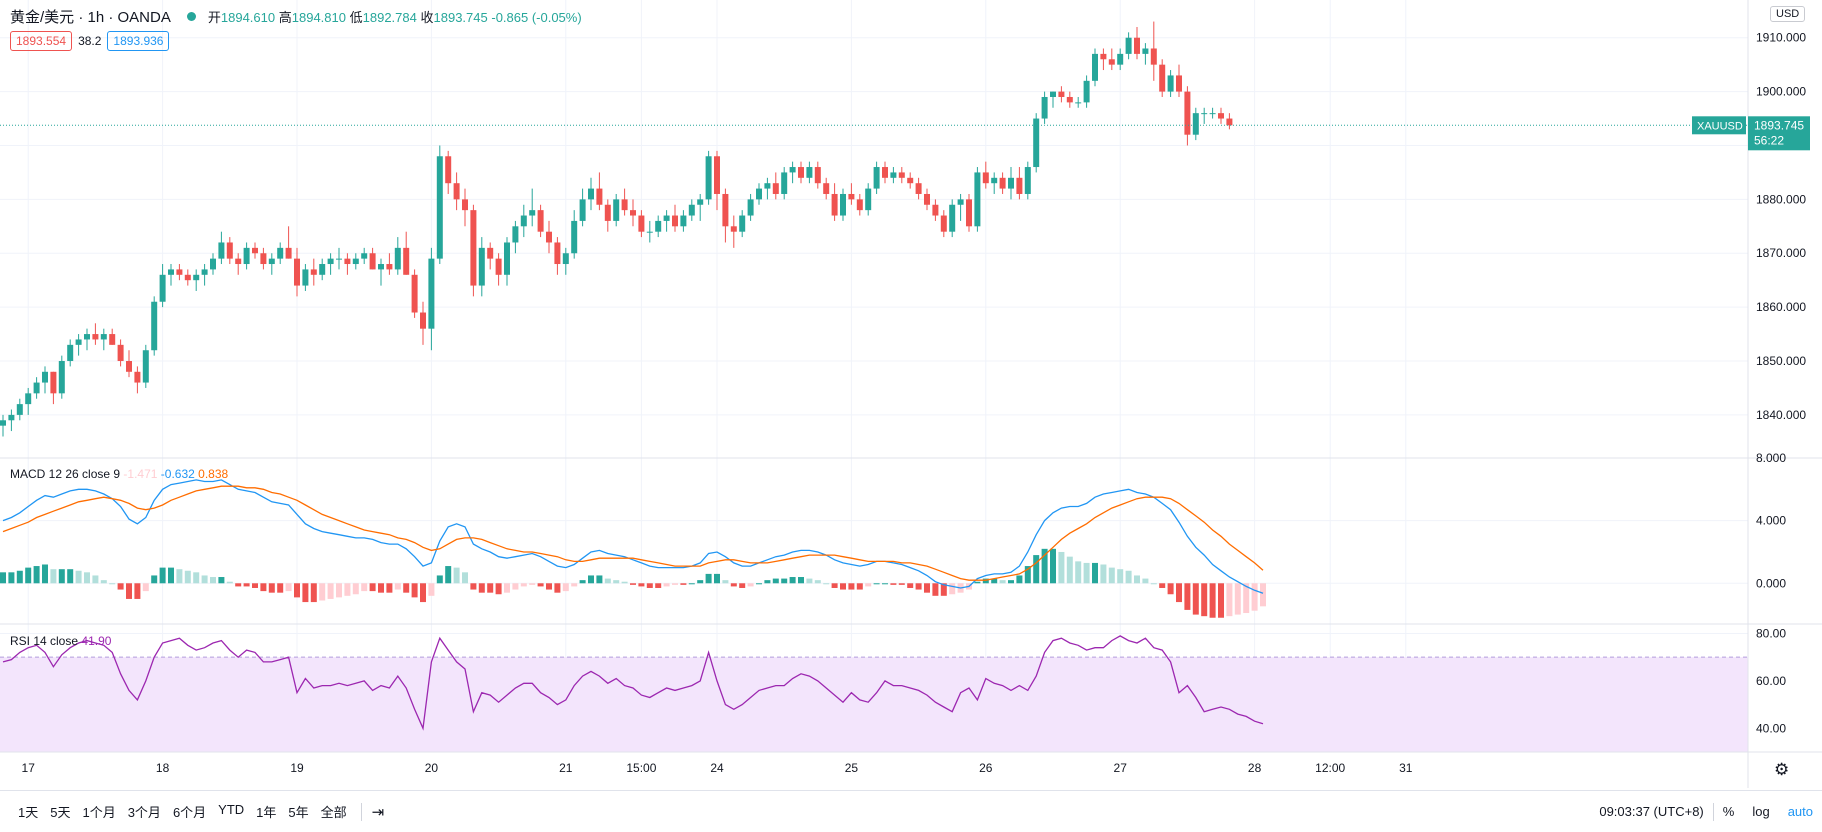  I want to click on time-tick-label: 21, so click(566, 768).